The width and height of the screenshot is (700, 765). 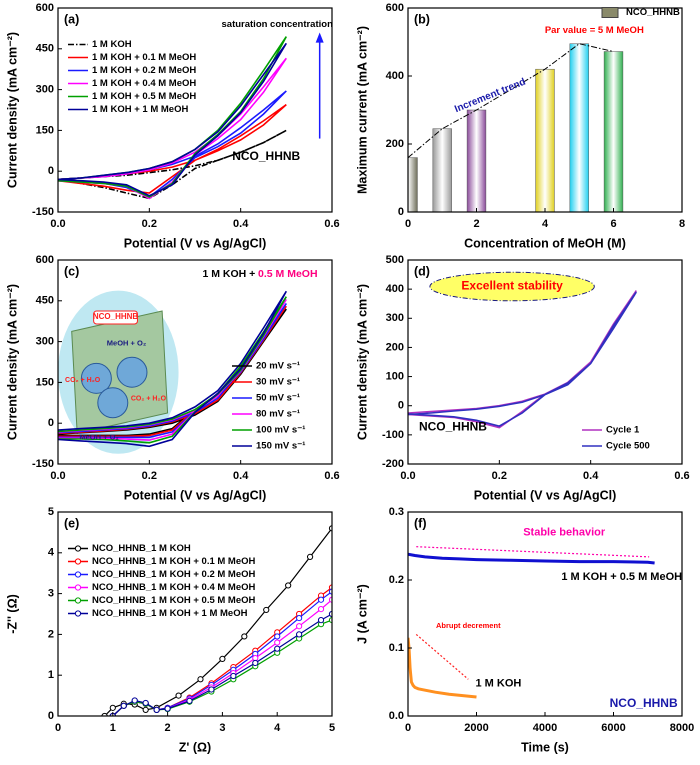 I want to click on panel-label: (b), so click(x=422, y=19).